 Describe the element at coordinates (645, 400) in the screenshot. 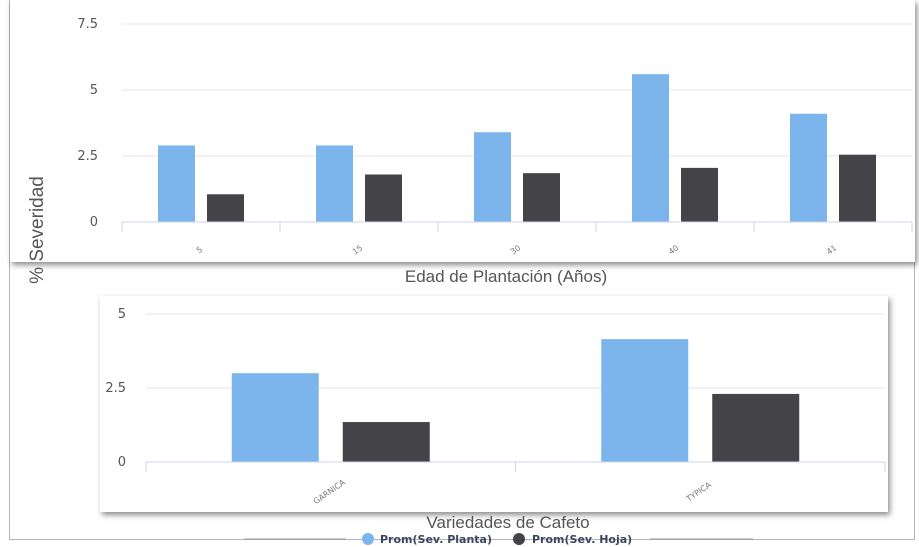

I see `bar-planta-typica` at that location.